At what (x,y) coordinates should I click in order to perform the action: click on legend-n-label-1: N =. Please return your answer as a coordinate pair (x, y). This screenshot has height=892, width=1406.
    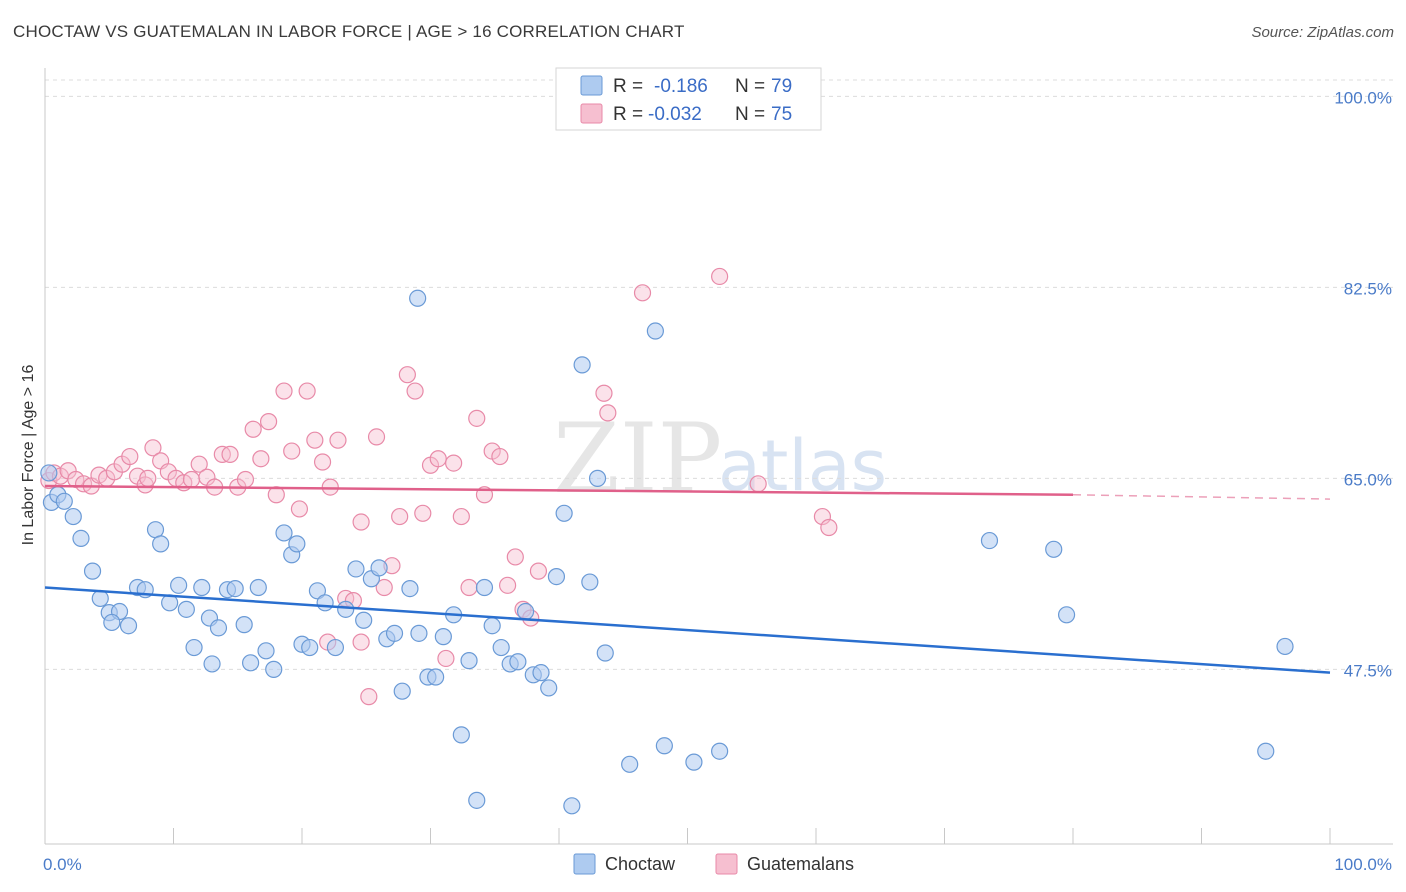
    Looking at the image, I should click on (750, 86).